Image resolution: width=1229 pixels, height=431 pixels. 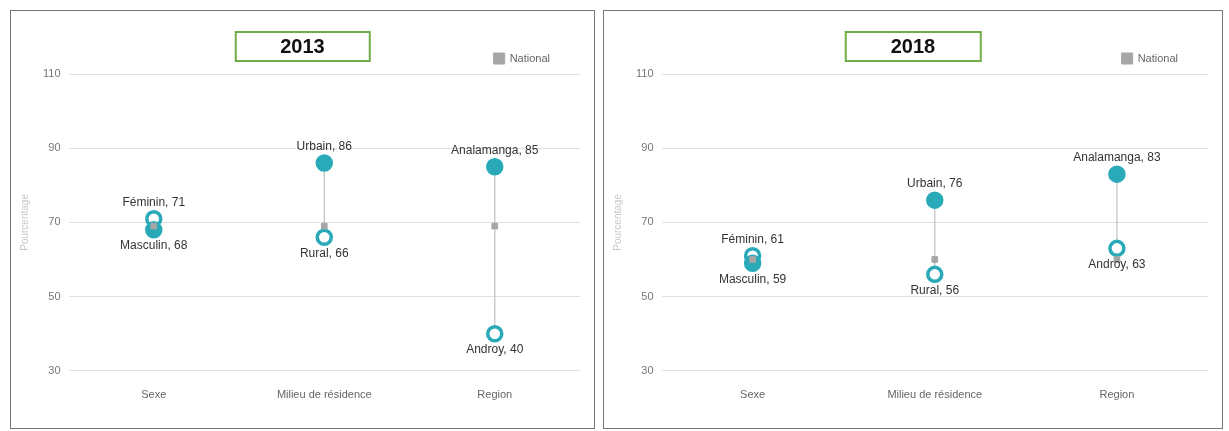 What do you see at coordinates (1117, 263) in the screenshot?
I see `data-label: Androy, 63` at bounding box center [1117, 263].